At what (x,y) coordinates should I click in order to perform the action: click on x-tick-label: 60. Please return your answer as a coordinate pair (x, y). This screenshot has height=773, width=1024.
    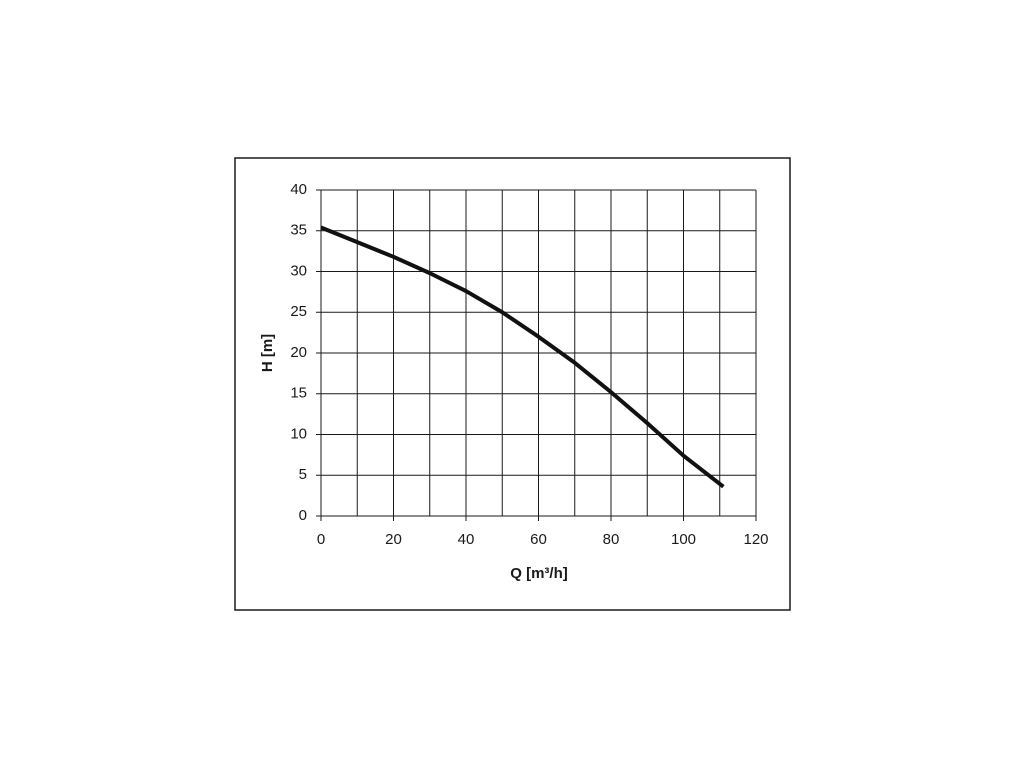
    Looking at the image, I should click on (538, 539).